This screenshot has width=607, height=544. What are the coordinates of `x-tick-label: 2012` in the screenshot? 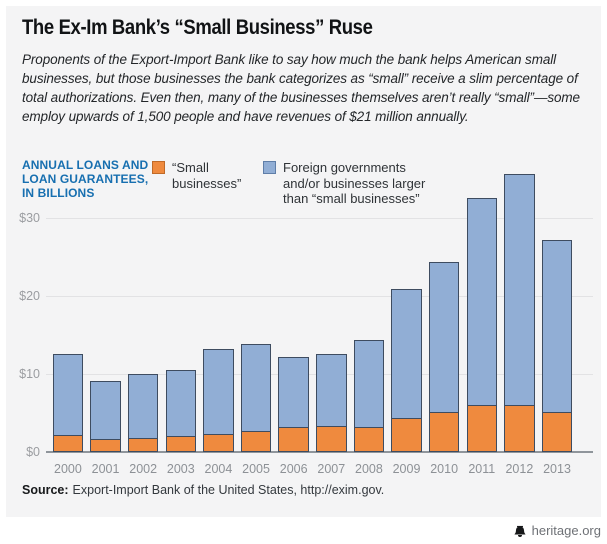 It's located at (519, 469).